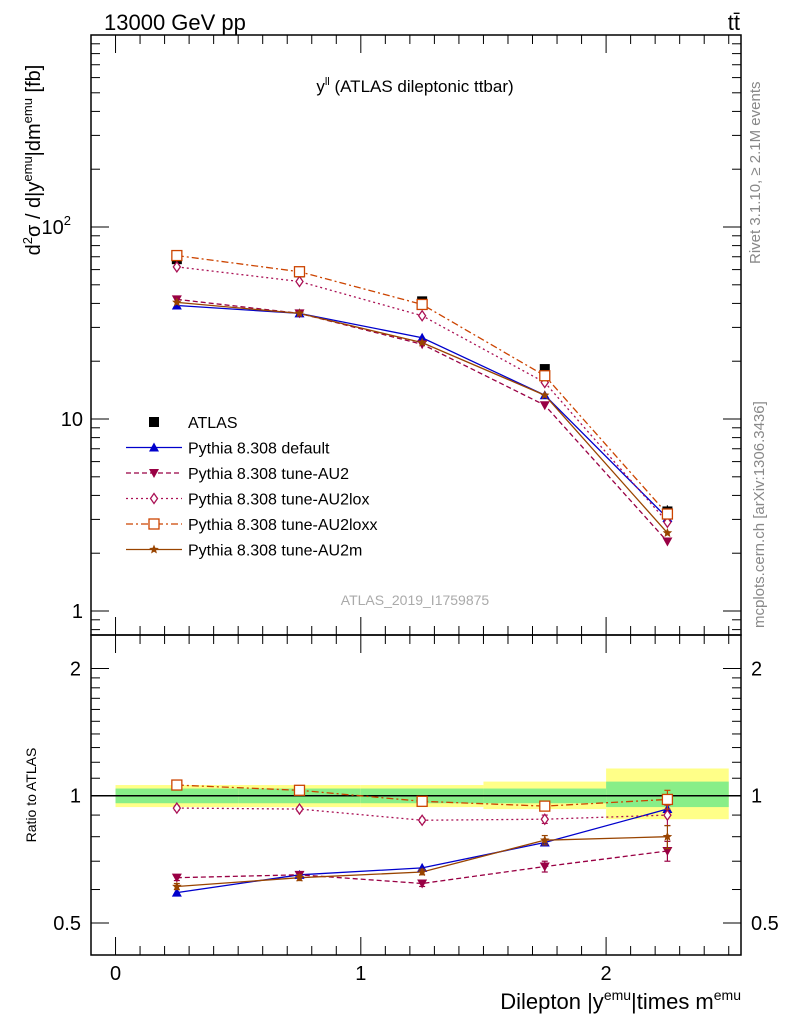  Describe the element at coordinates (154, 422) in the screenshot. I see `legend-marker-atlas` at that location.